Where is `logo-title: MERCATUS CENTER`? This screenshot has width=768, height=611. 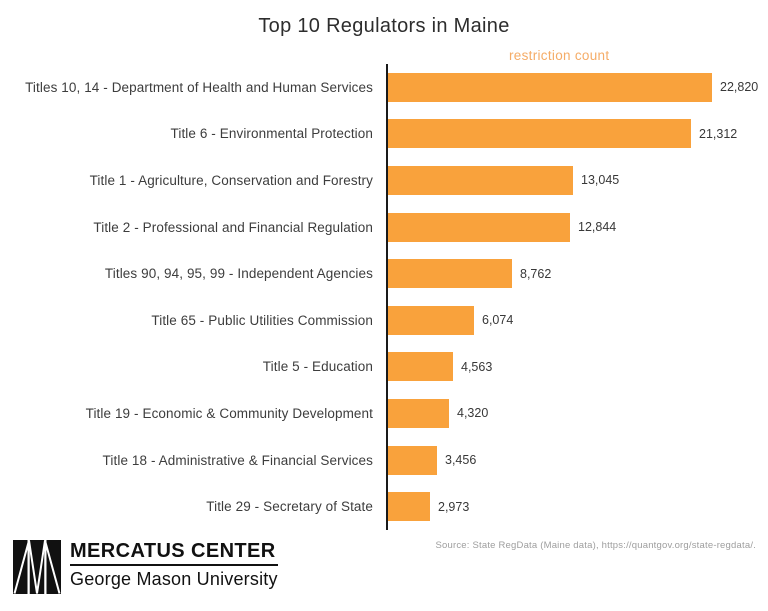
logo-title: MERCATUS CENTER is located at coordinates (173, 551).